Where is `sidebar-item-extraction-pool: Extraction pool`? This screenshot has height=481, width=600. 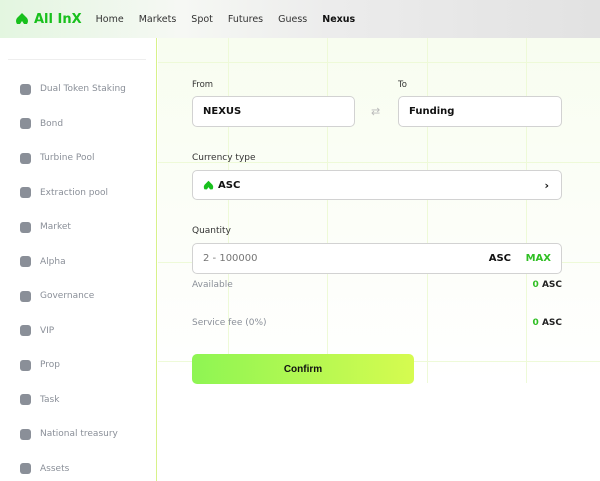 sidebar-item-extraction-pool: Extraction pool is located at coordinates (64, 193).